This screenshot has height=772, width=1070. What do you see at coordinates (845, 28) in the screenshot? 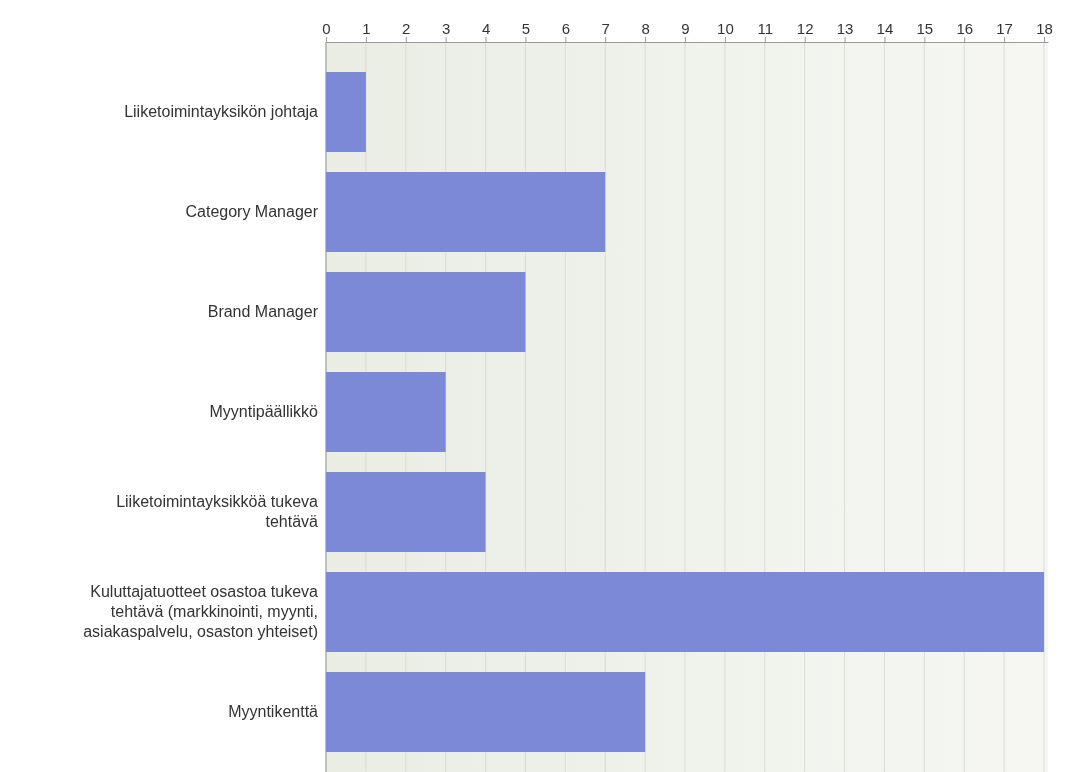
I see `x-tick-label: 13` at bounding box center [845, 28].